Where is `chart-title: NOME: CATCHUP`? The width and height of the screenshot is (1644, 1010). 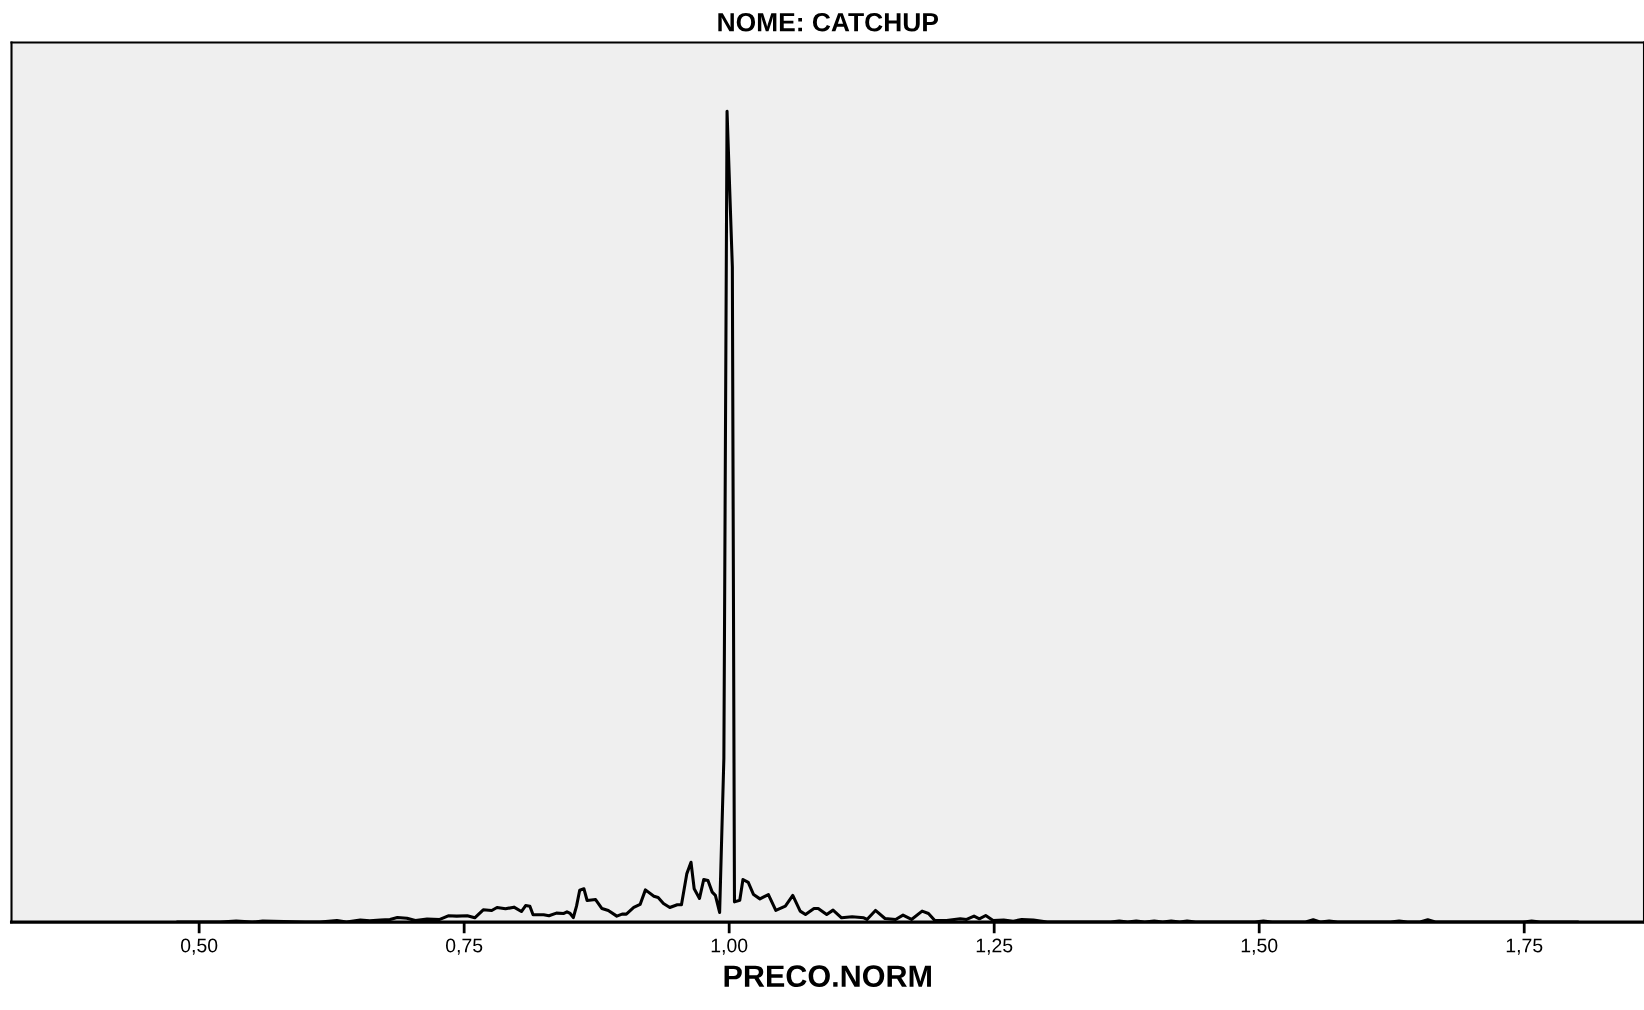
chart-title: NOME: CATCHUP is located at coordinates (828, 22).